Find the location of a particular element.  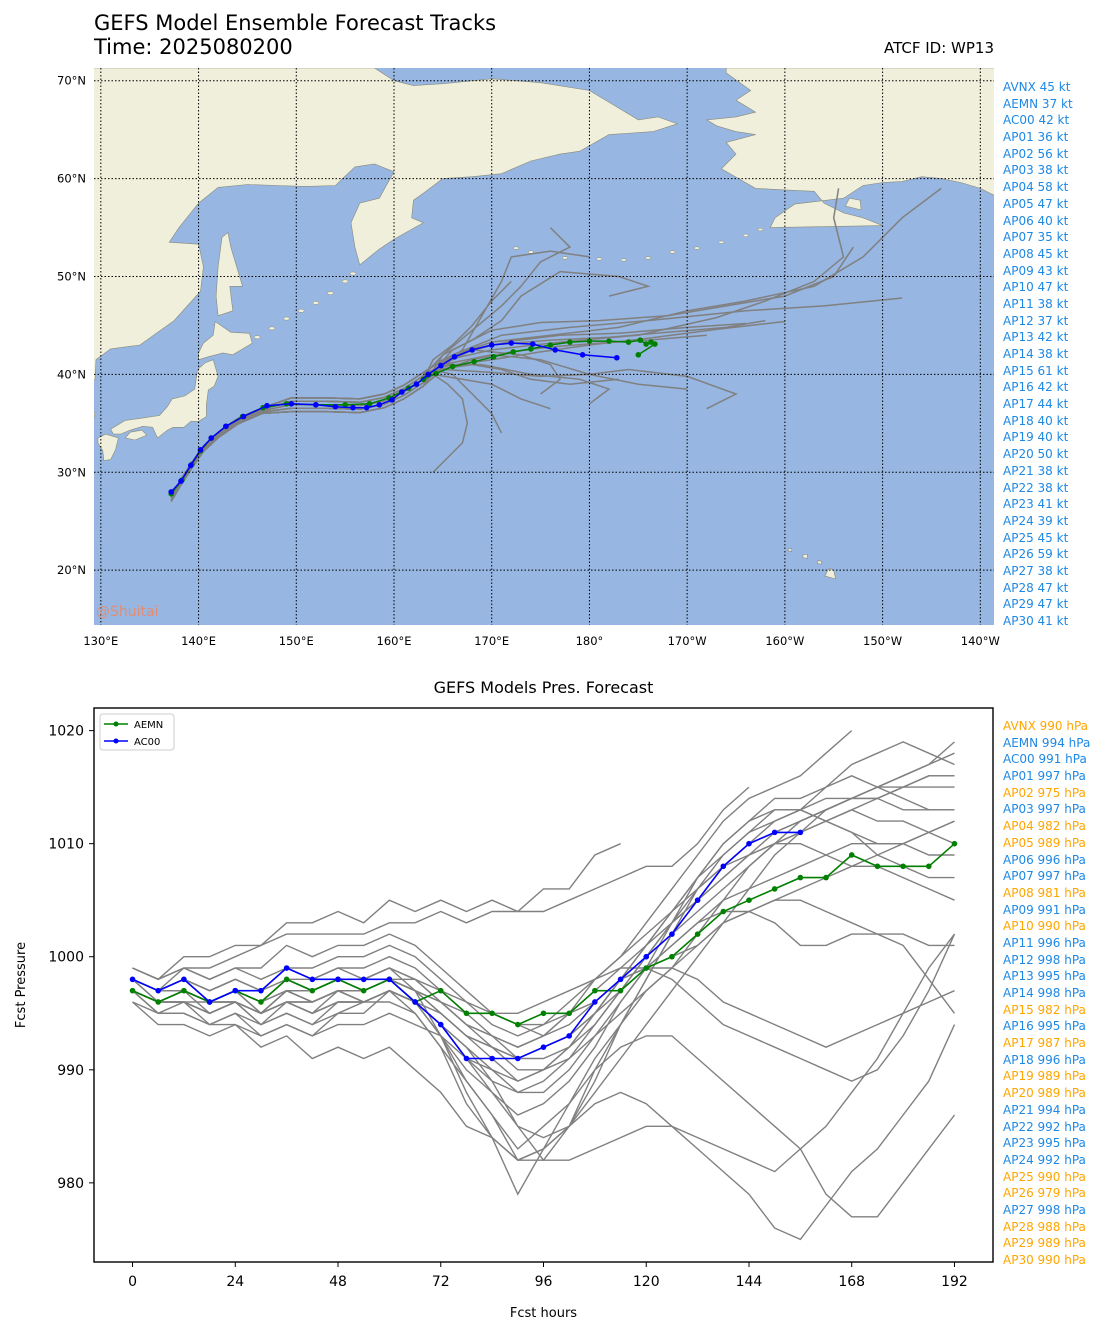

watermark: @Shuitai is located at coordinates (127, 612).